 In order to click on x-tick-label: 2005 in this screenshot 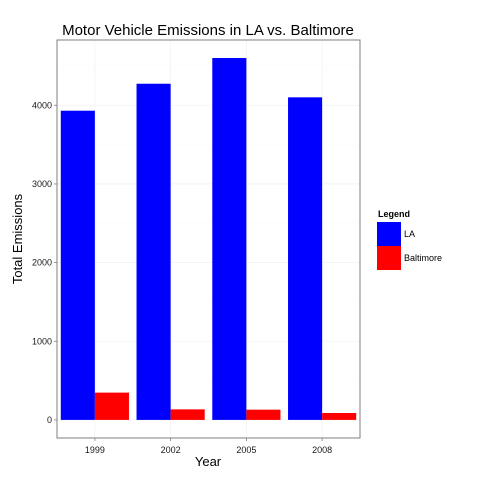, I will do `click(246, 450)`.